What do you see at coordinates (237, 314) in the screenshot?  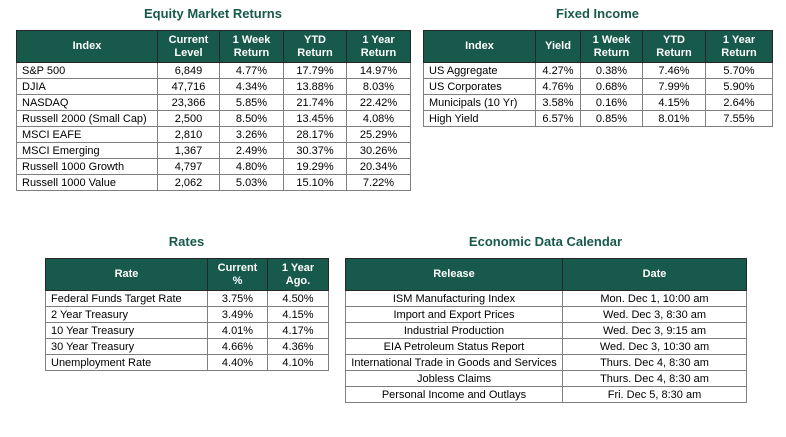 I see `value-cell: 3.49%` at bounding box center [237, 314].